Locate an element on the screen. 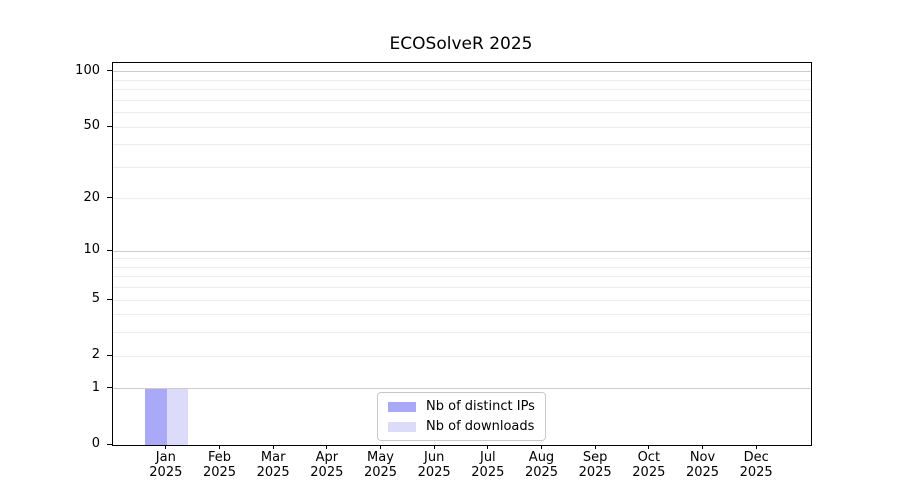 The width and height of the screenshot is (900, 500). chart-title: ECOSolveR 2025 is located at coordinates (461, 44).